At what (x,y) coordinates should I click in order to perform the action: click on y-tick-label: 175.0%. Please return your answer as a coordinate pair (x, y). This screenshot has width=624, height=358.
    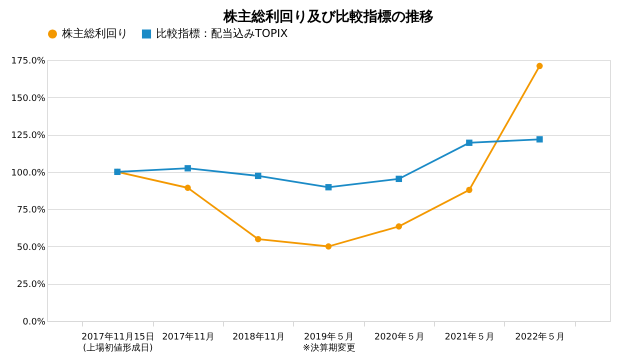
    Looking at the image, I should click on (28, 61).